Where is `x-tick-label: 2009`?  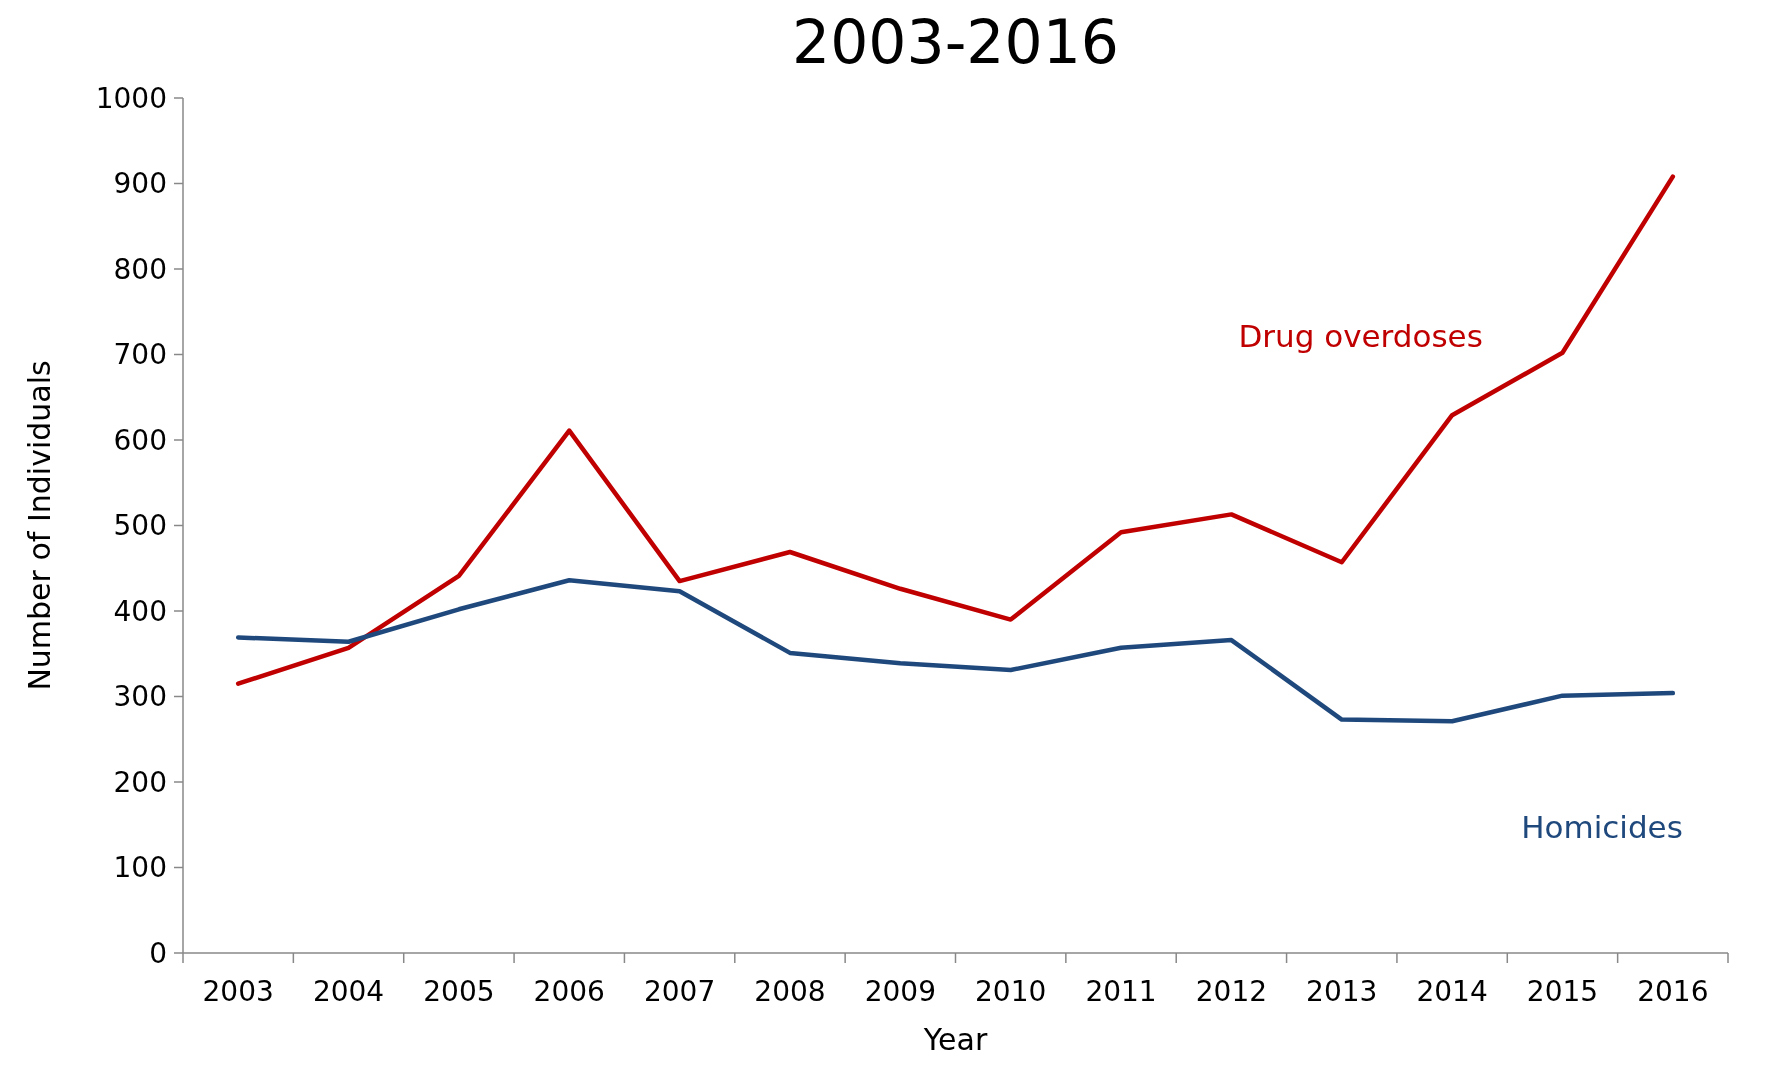
x-tick-label: 2009 is located at coordinates (900, 991).